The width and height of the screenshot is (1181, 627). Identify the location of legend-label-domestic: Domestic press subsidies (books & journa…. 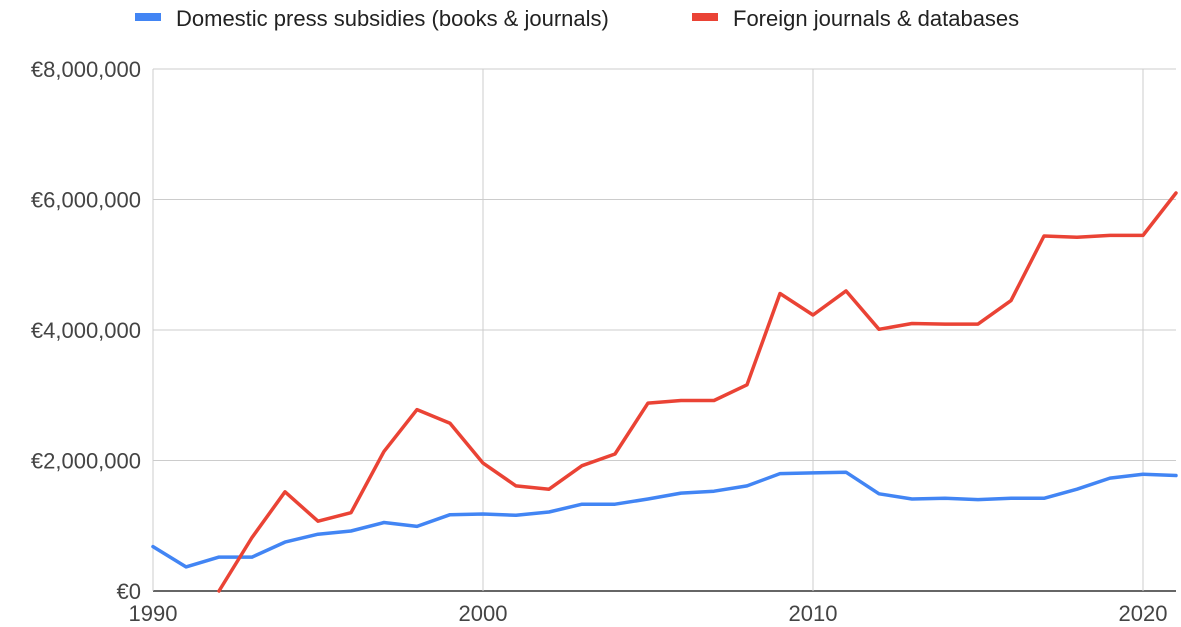
(392, 18).